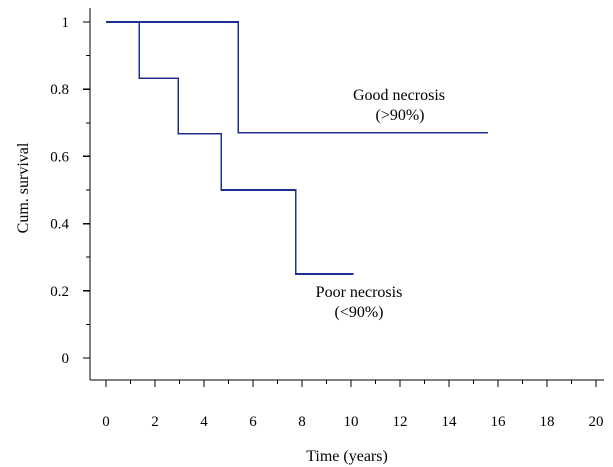  I want to click on good-necrosis-label: Good necrosis, so click(399, 95).